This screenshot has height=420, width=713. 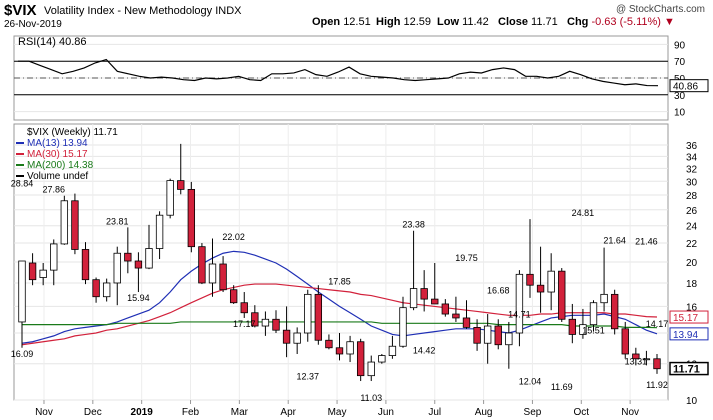 I want to click on legend-entry: $VIX (Weekly) 11.71, so click(x=72, y=132).